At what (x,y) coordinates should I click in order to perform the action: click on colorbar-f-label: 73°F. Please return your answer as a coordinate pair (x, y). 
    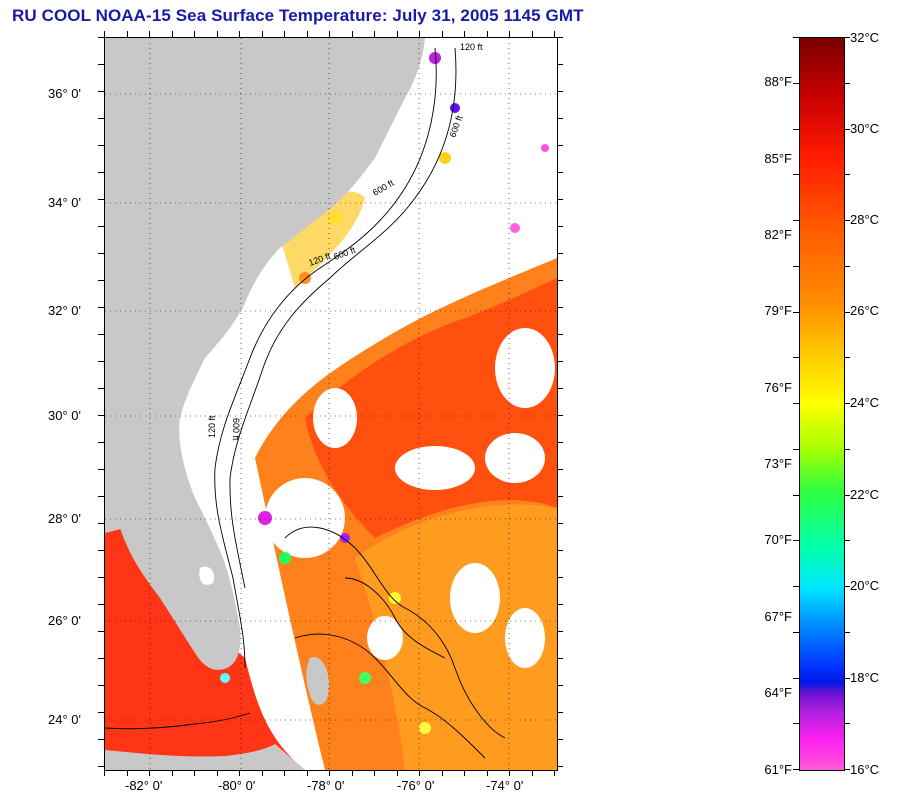
    Looking at the image, I should click on (778, 463).